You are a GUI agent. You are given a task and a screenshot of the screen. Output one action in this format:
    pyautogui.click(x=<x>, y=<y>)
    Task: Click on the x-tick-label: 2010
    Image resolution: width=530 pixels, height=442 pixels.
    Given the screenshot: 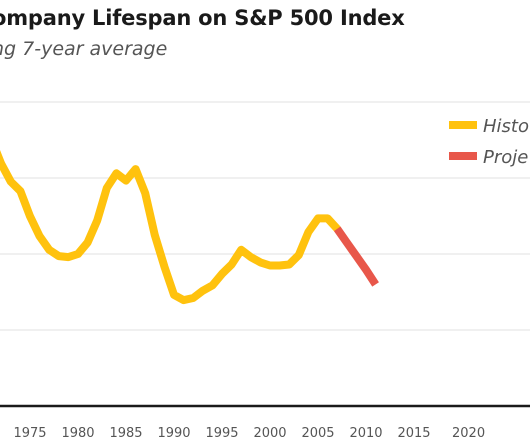 What is the action you would take?
    pyautogui.click(x=365, y=433)
    